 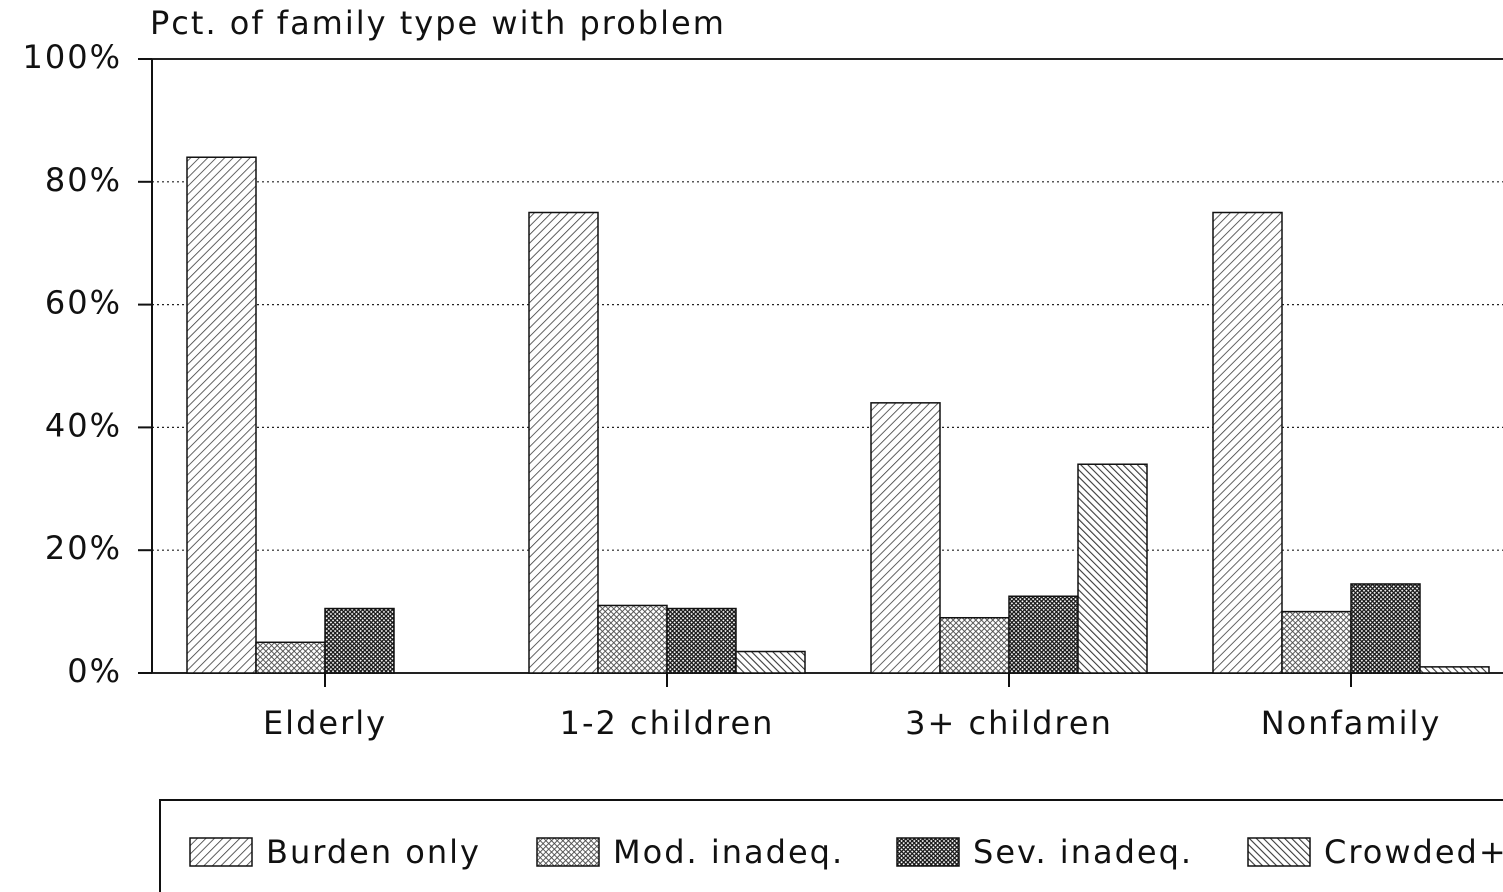 What do you see at coordinates (94, 671) in the screenshot?
I see `y-tick-label: 0%` at bounding box center [94, 671].